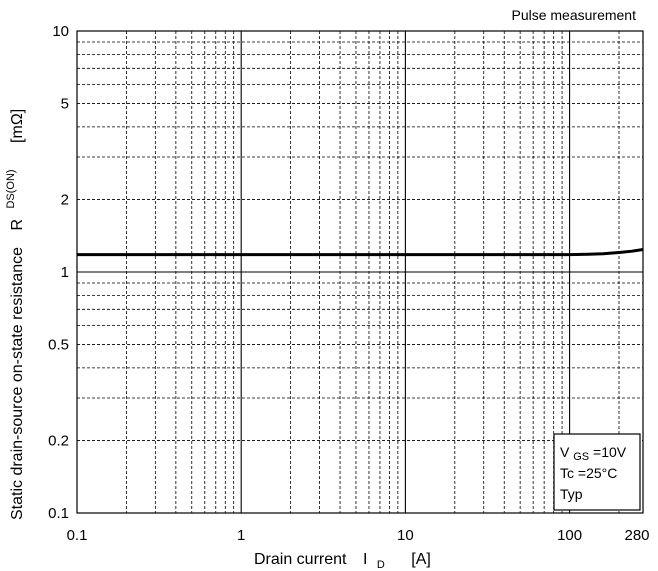 The width and height of the screenshot is (658, 571). What do you see at coordinates (567, 473) in the screenshot?
I see `condition-tc-symbol: Tc` at bounding box center [567, 473].